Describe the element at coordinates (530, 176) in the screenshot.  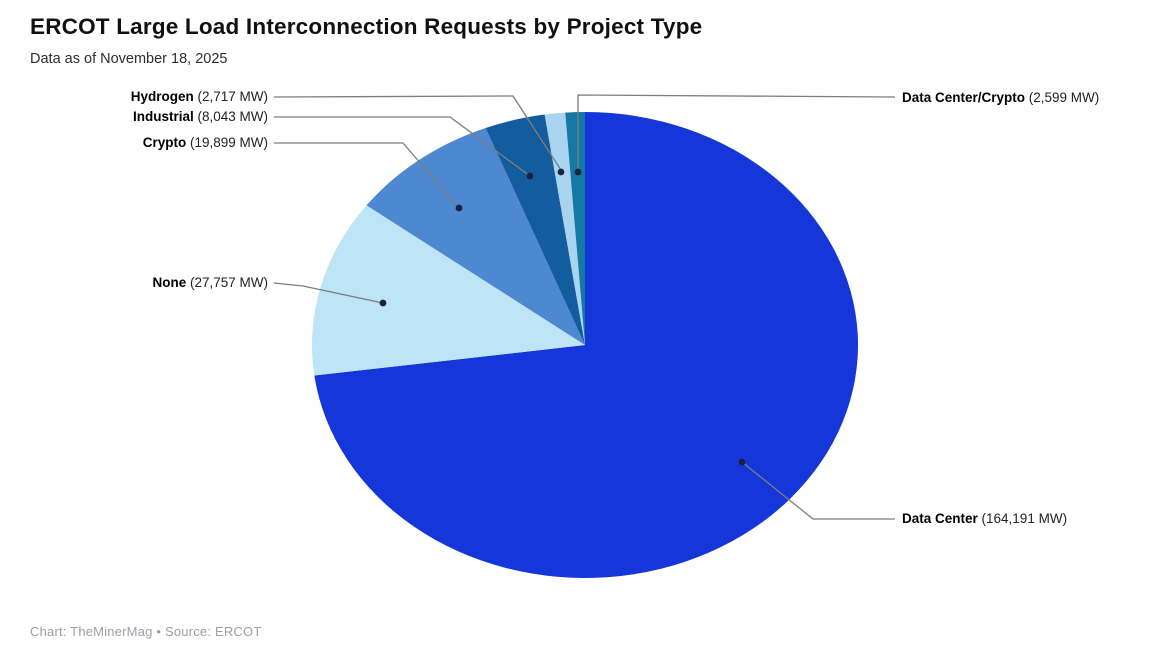
I see `leader-dot-industrial` at that location.